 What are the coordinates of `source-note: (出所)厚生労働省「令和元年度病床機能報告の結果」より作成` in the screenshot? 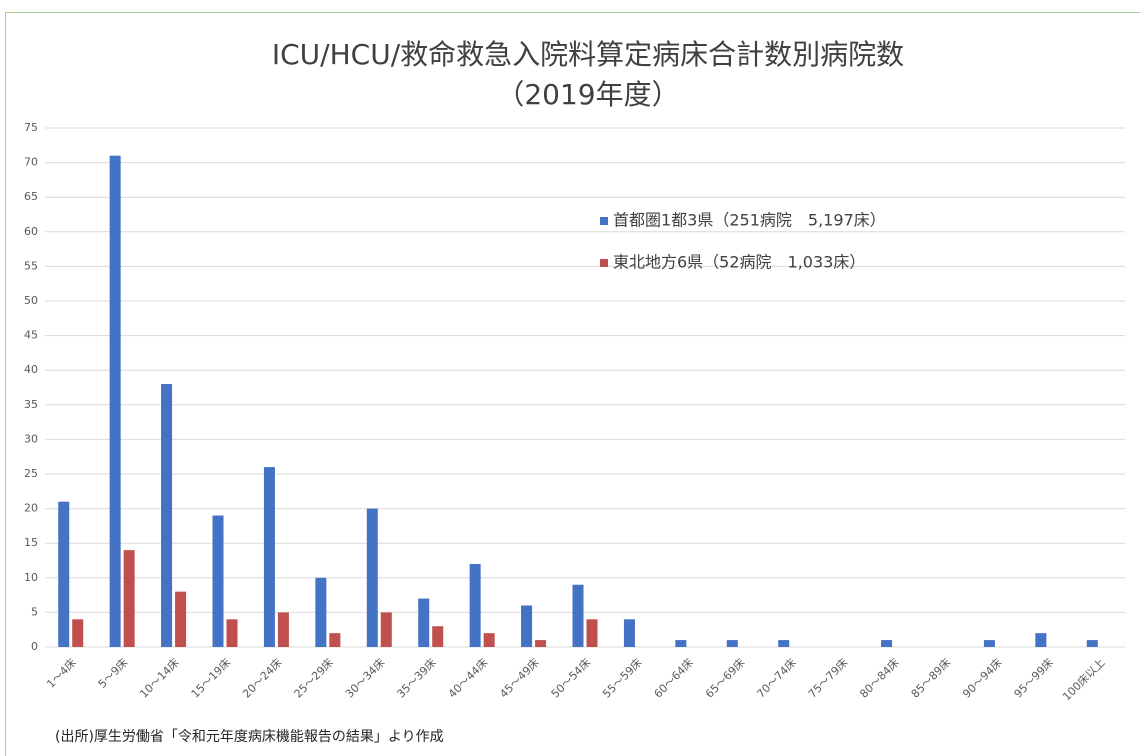 It's located at (249, 737).